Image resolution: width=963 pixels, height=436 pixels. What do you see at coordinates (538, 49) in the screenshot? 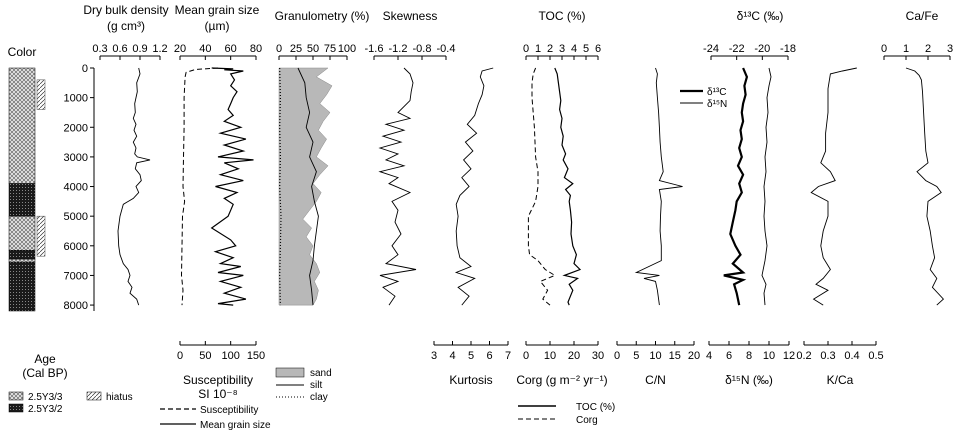
I see `toc-top-tick-label: 1` at bounding box center [538, 49].